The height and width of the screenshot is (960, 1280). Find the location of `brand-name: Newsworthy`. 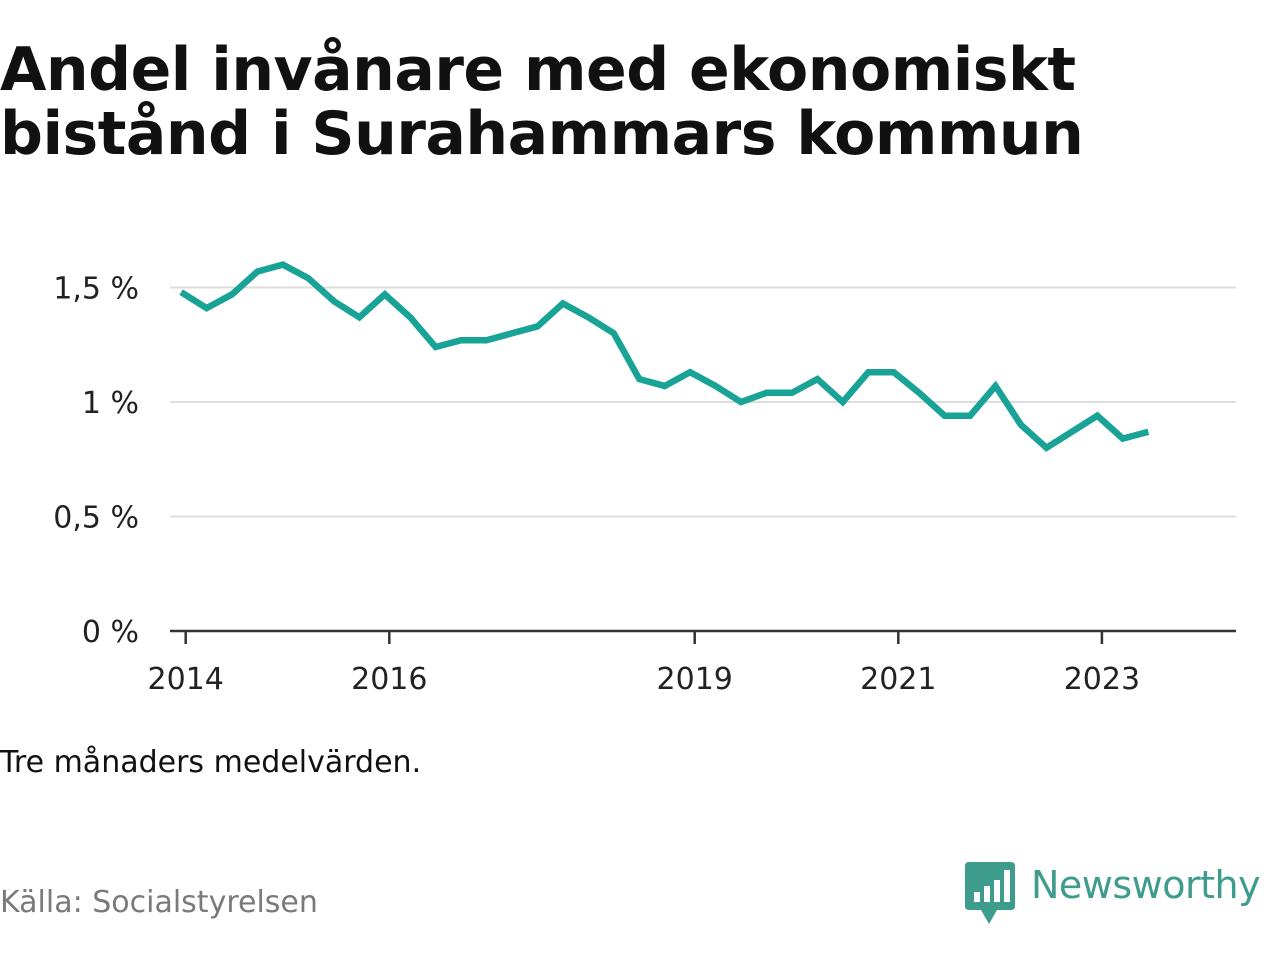

brand-name: Newsworthy is located at coordinates (1146, 885).